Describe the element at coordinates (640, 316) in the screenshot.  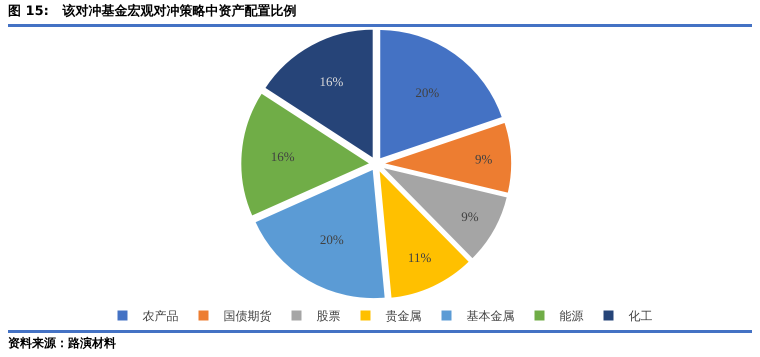
I see `legend-label: 化工` at that location.